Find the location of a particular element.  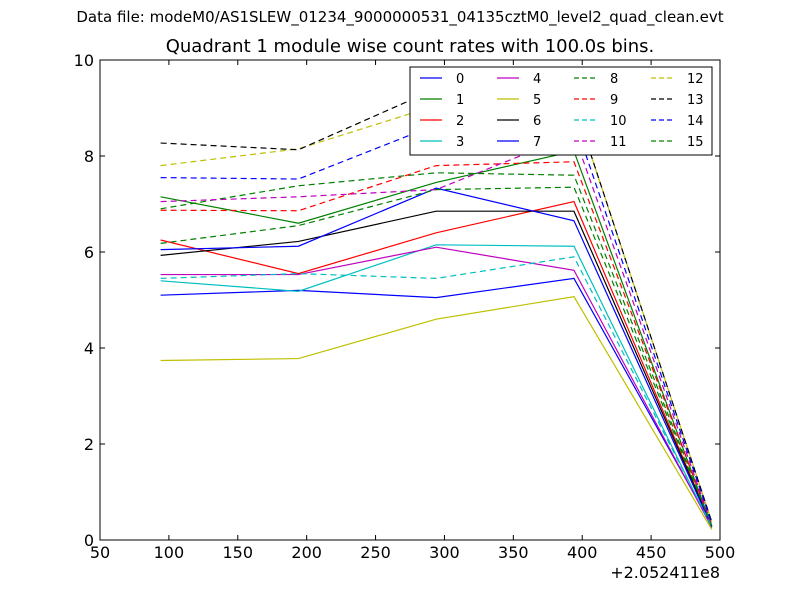

legend-label-2: 2 is located at coordinates (460, 121).